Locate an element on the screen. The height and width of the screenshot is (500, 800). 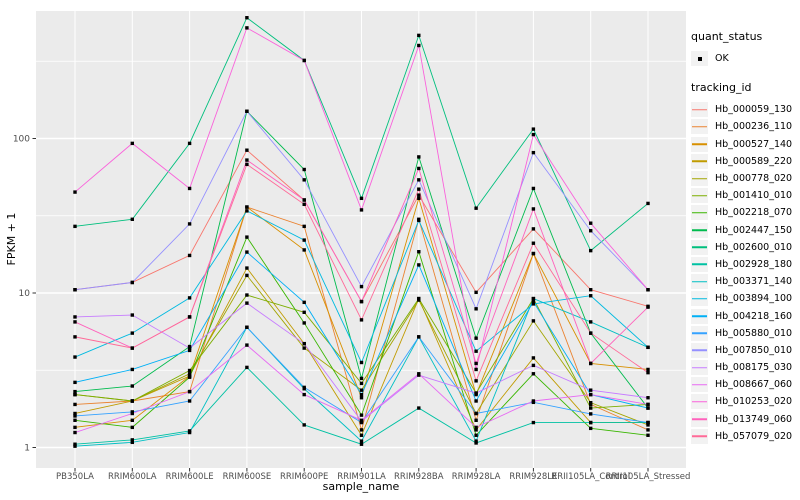
legend-item-Hb_007850_010: Hb_007850_010 is located at coordinates (745, 350).